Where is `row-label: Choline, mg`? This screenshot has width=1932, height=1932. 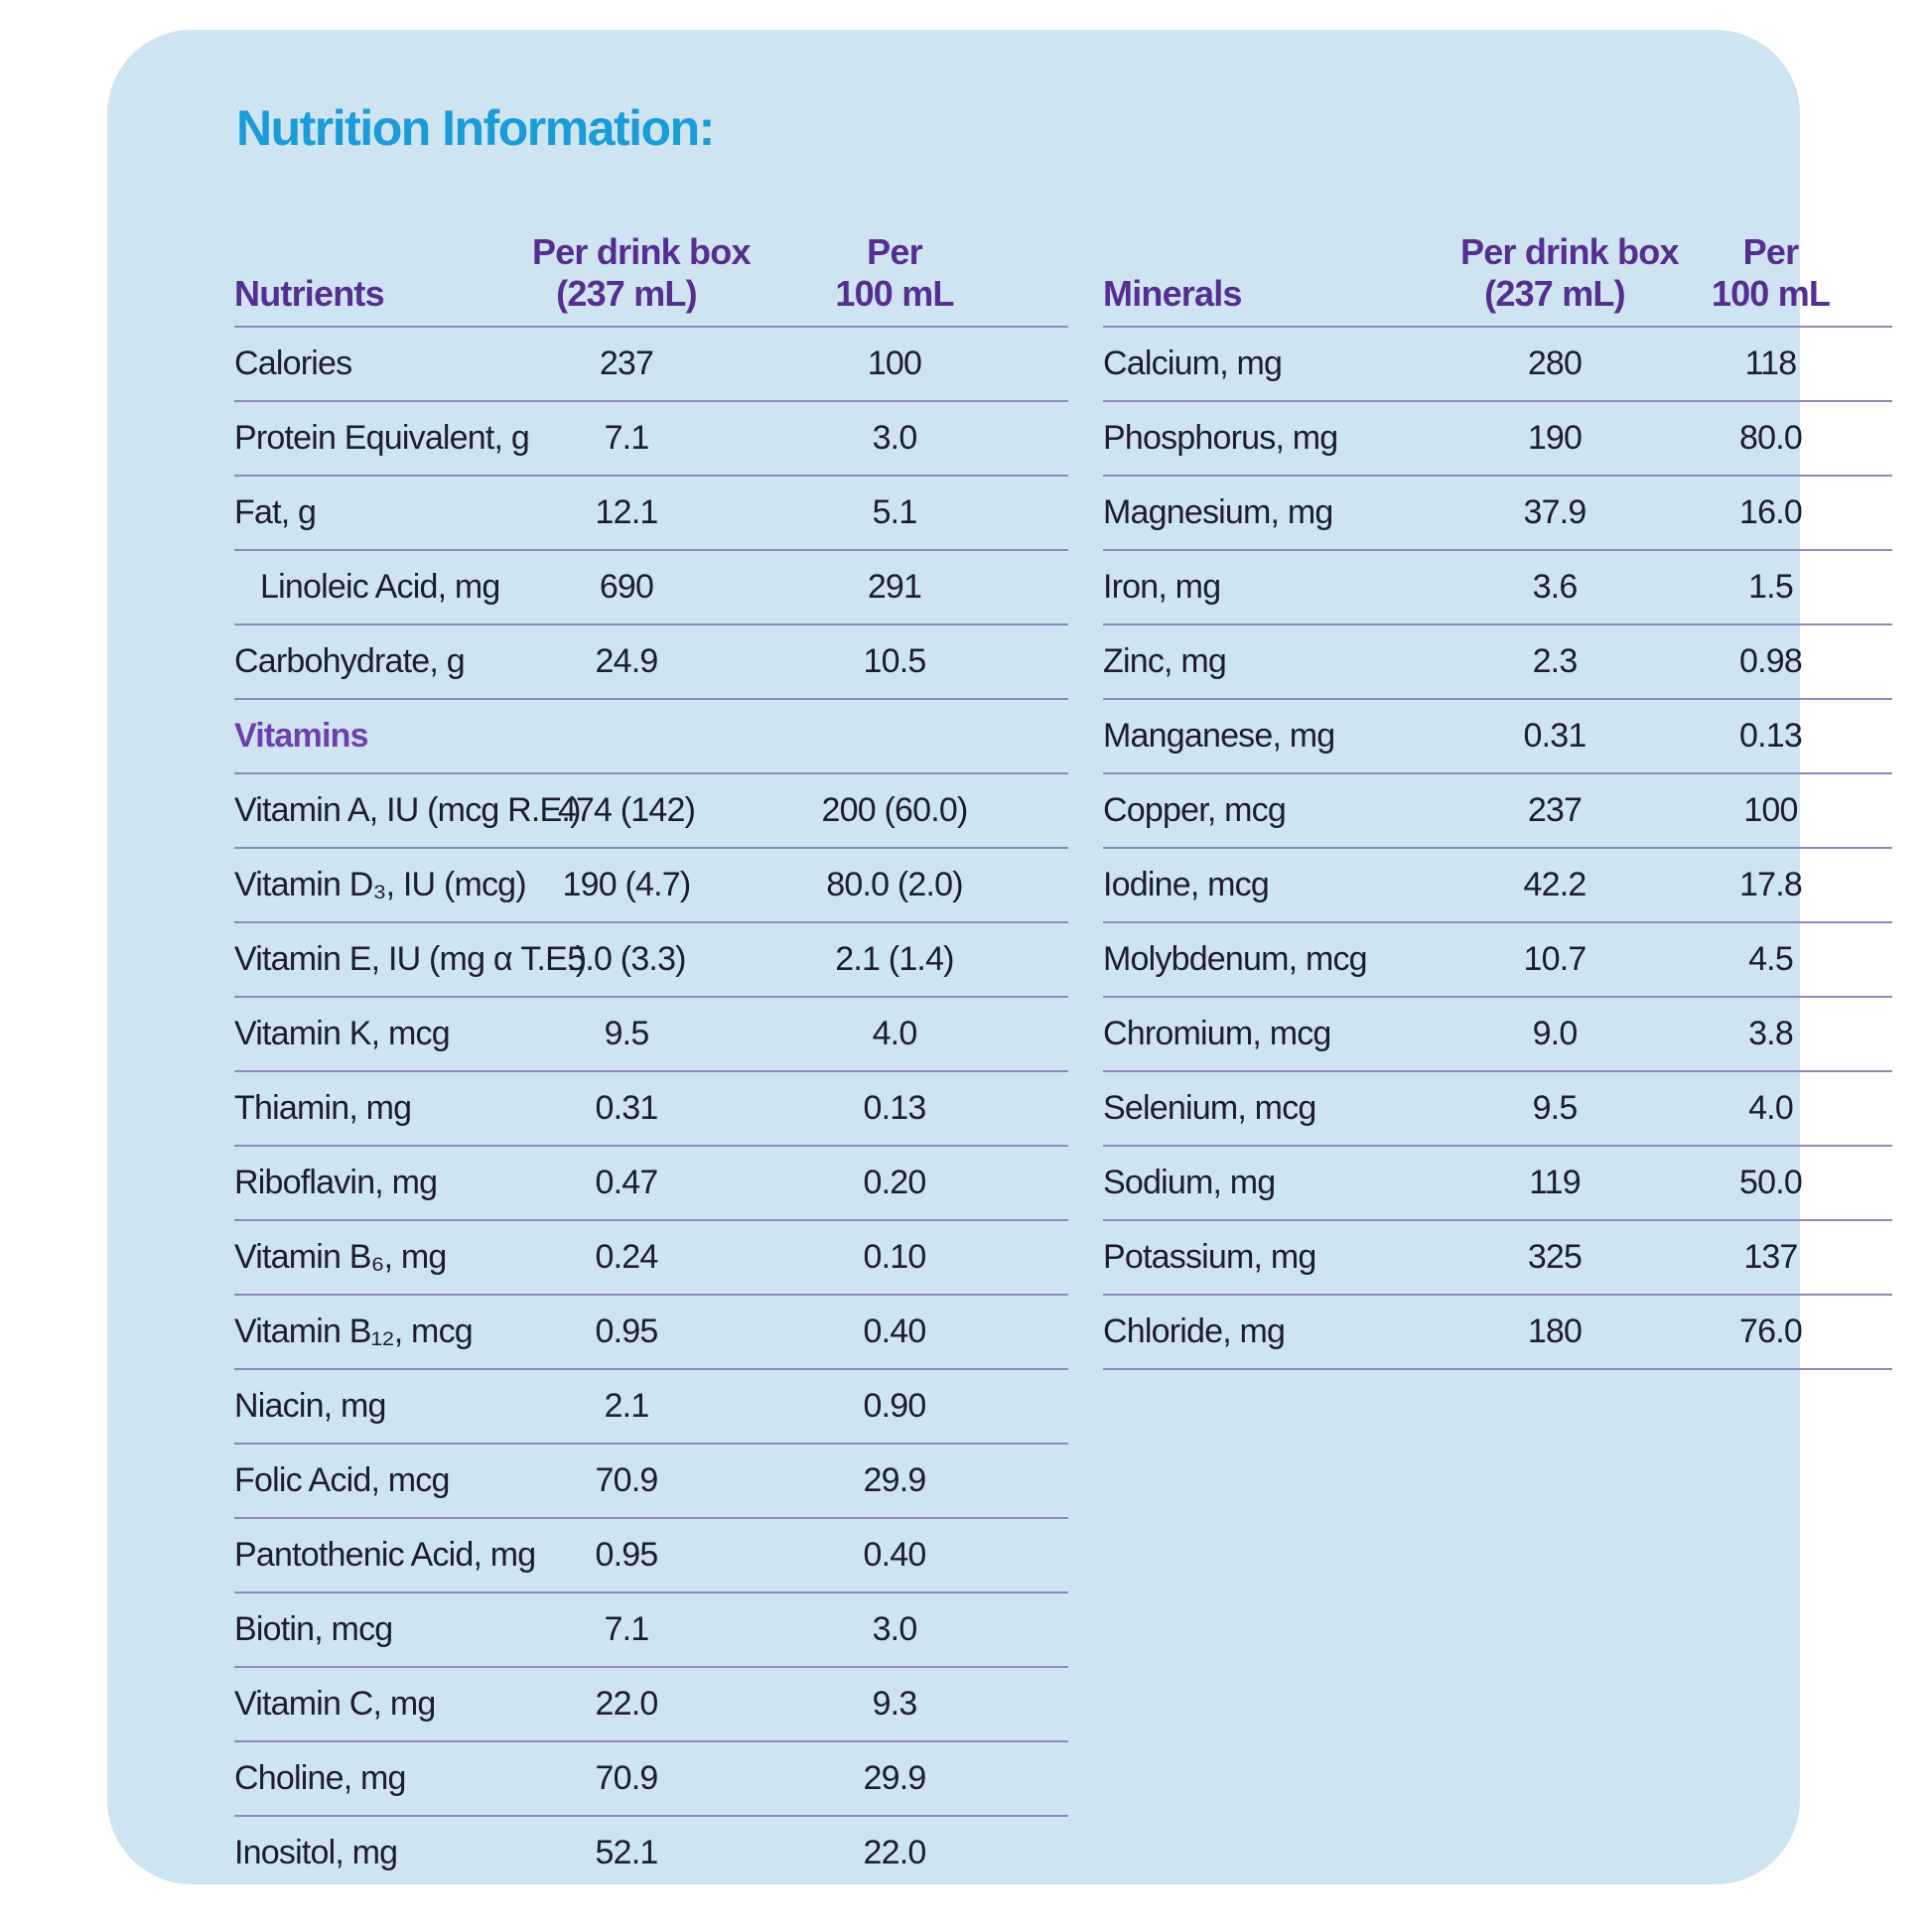
row-label: Choline, mg is located at coordinates (383, 1779).